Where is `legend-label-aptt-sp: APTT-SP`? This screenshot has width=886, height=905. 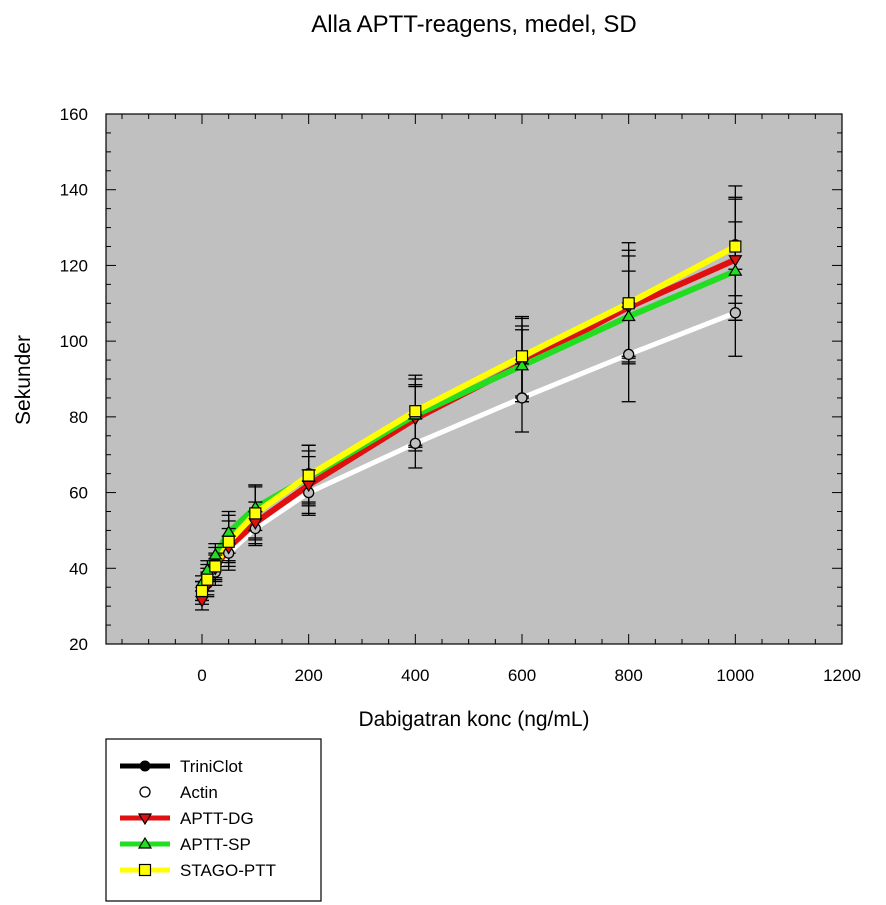
legend-label-aptt-sp: APTT-SP is located at coordinates (215, 844).